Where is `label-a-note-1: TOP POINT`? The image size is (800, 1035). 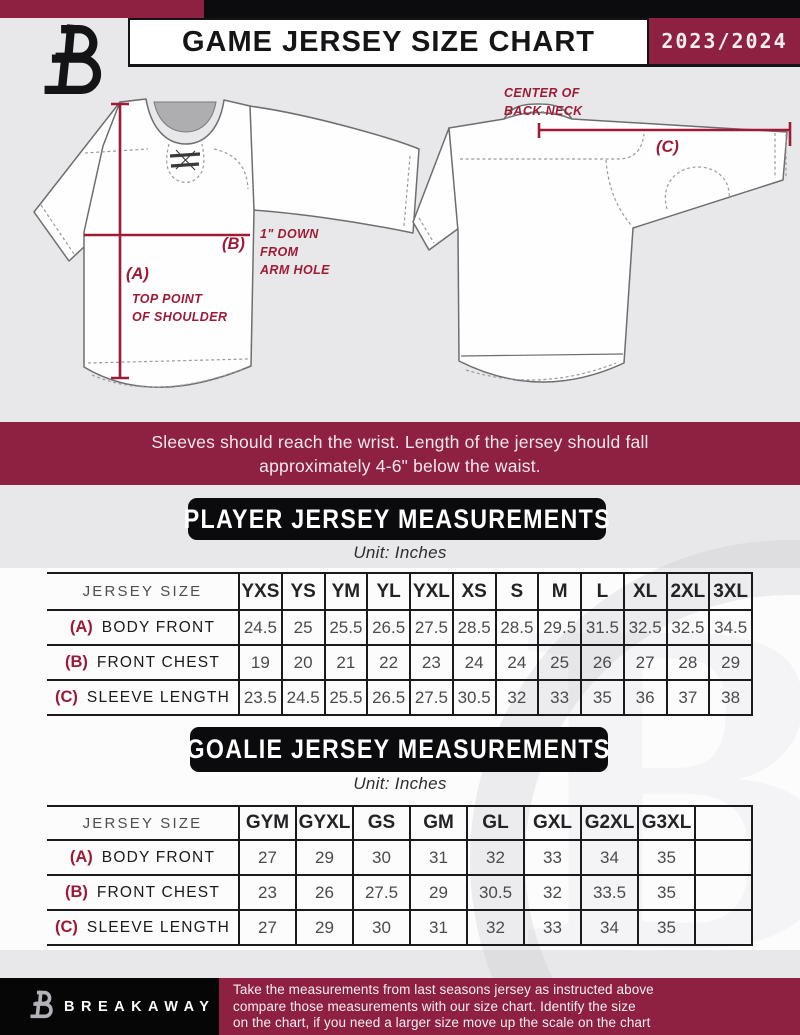 label-a-note-1: TOP POINT is located at coordinates (167, 299).